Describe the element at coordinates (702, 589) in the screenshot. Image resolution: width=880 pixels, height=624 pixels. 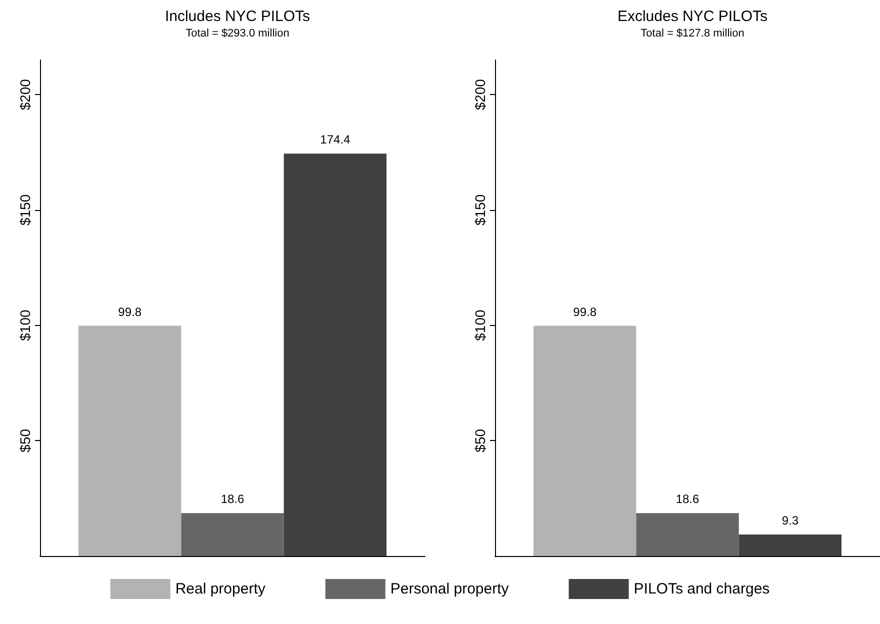
I see `legend-label: PILOTs and charges` at that location.